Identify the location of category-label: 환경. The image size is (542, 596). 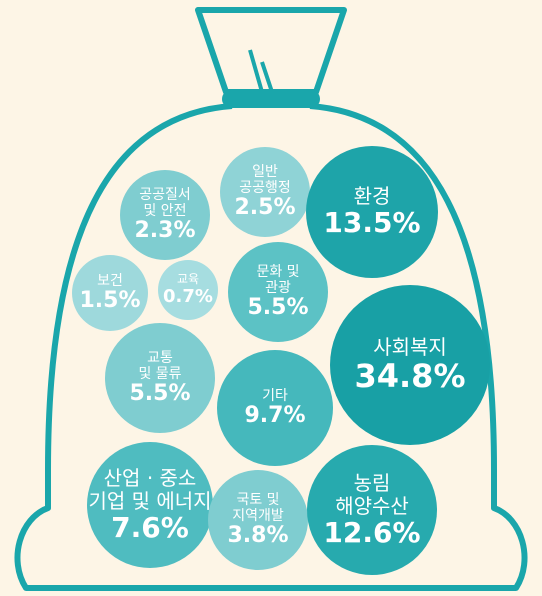
(372, 196).